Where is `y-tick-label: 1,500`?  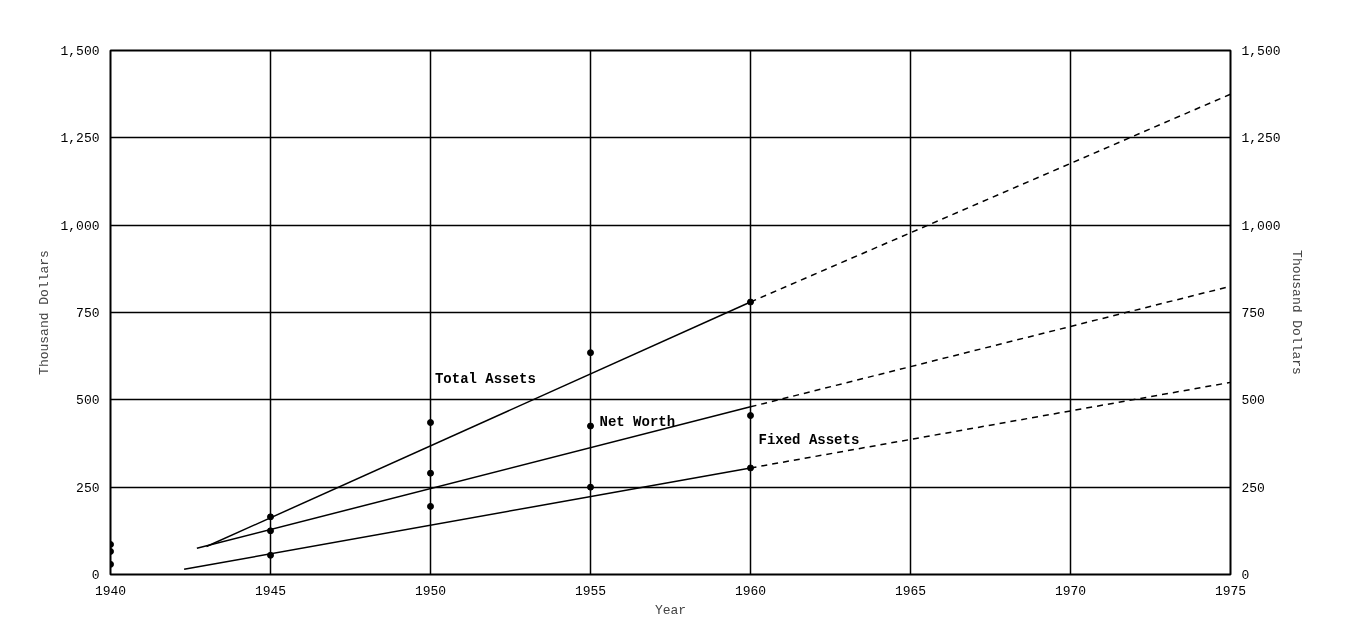
y-tick-label: 1,500 is located at coordinates (80, 51).